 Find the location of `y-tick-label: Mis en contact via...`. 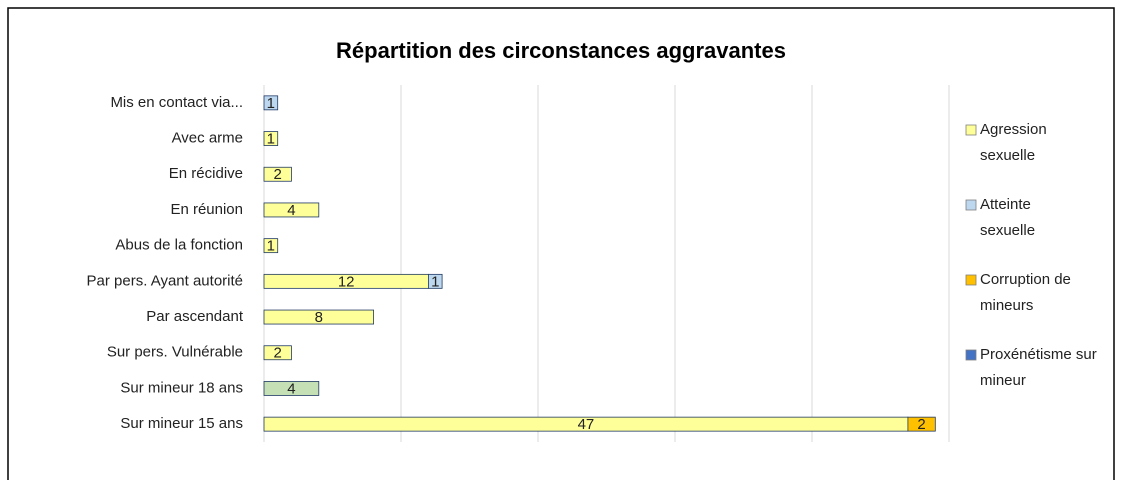

y-tick-label: Mis en contact via... is located at coordinates (176, 102).